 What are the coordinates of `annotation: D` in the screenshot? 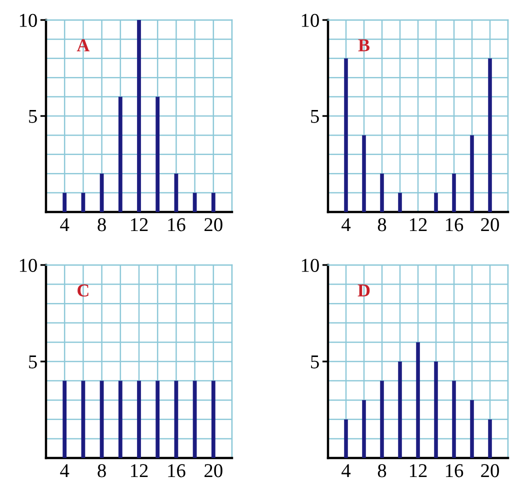 It's located at (364, 290).